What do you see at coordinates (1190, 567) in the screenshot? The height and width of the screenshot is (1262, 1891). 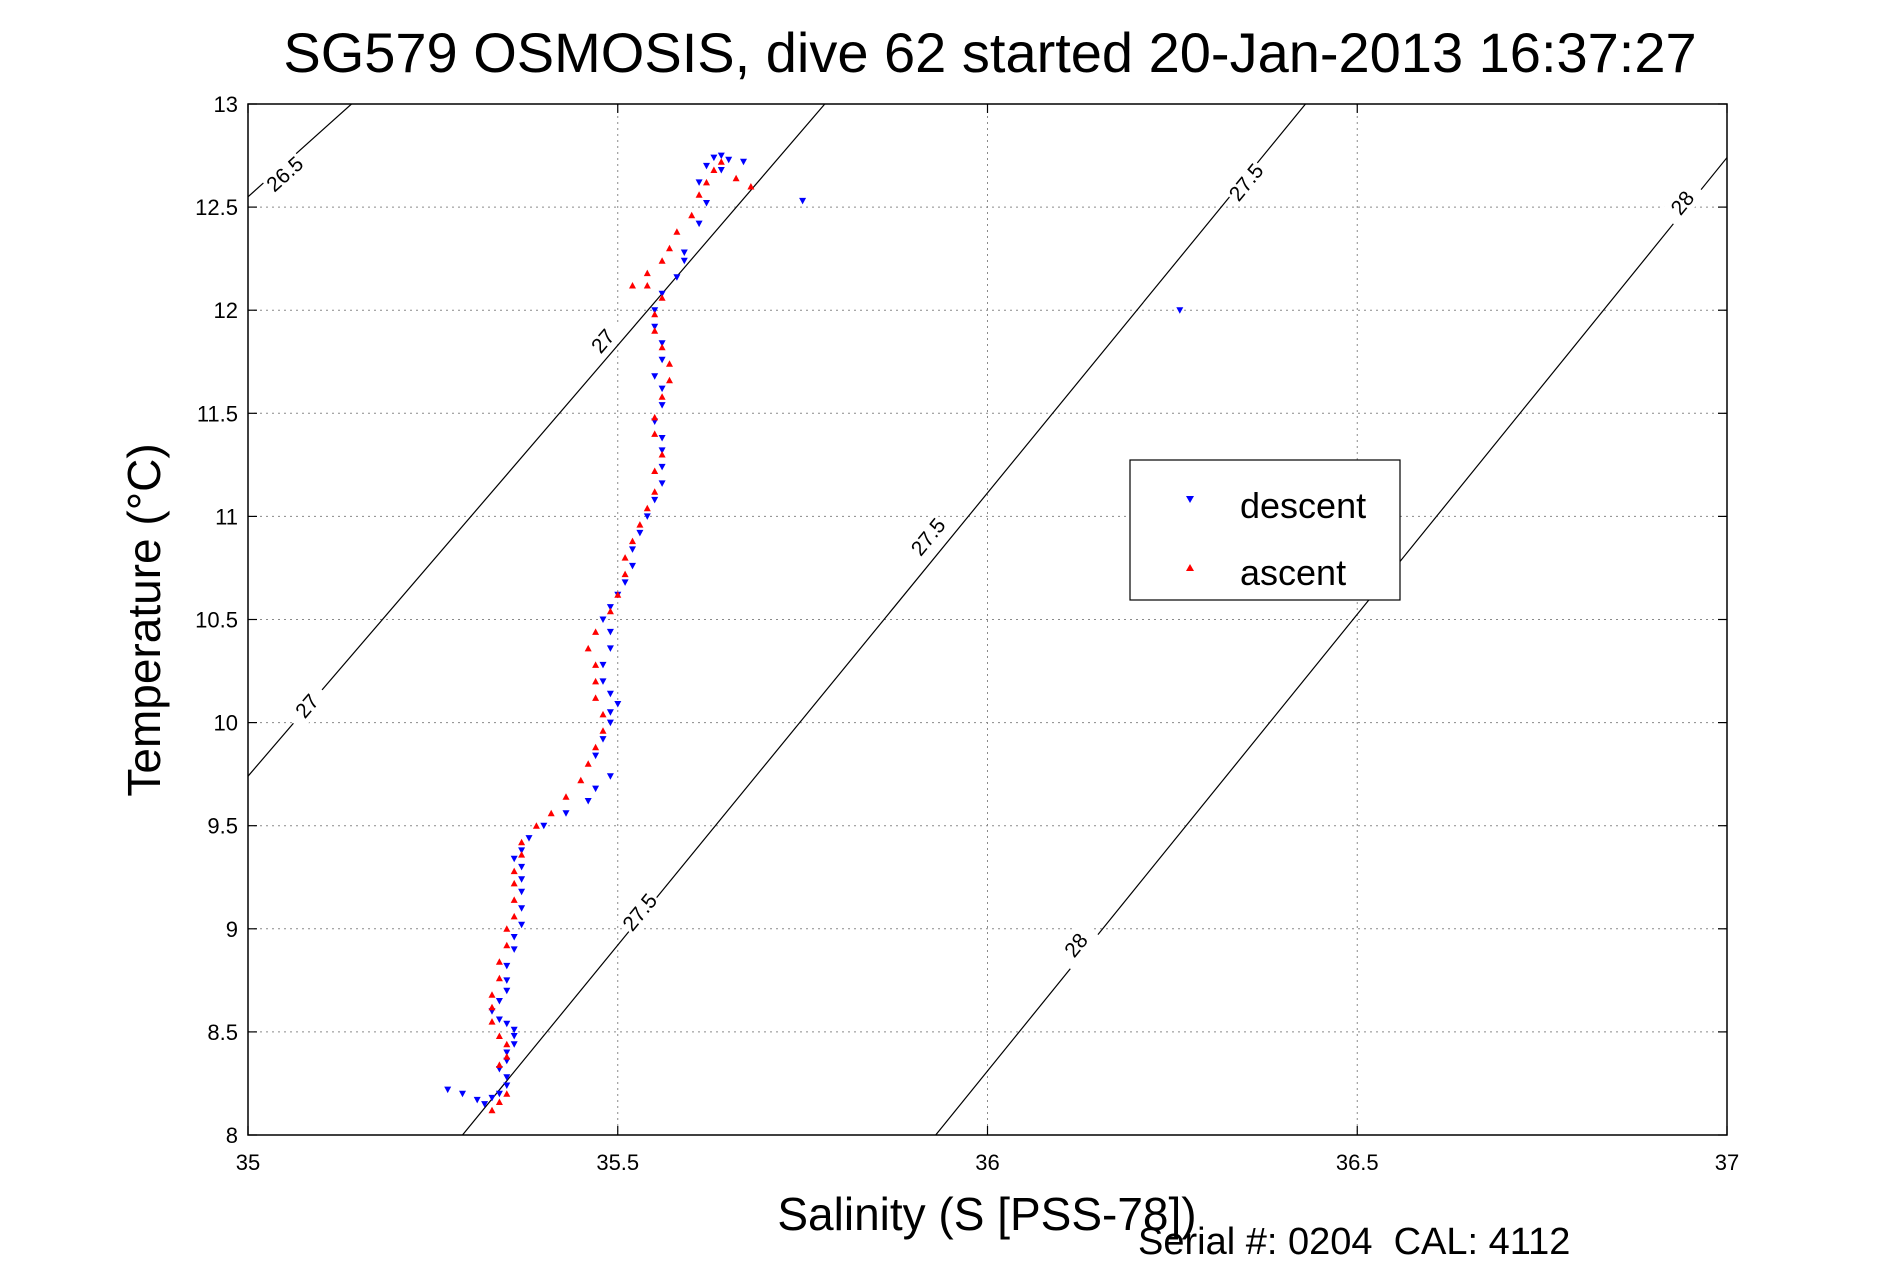 I see `legend-ascent-marker` at bounding box center [1190, 567].